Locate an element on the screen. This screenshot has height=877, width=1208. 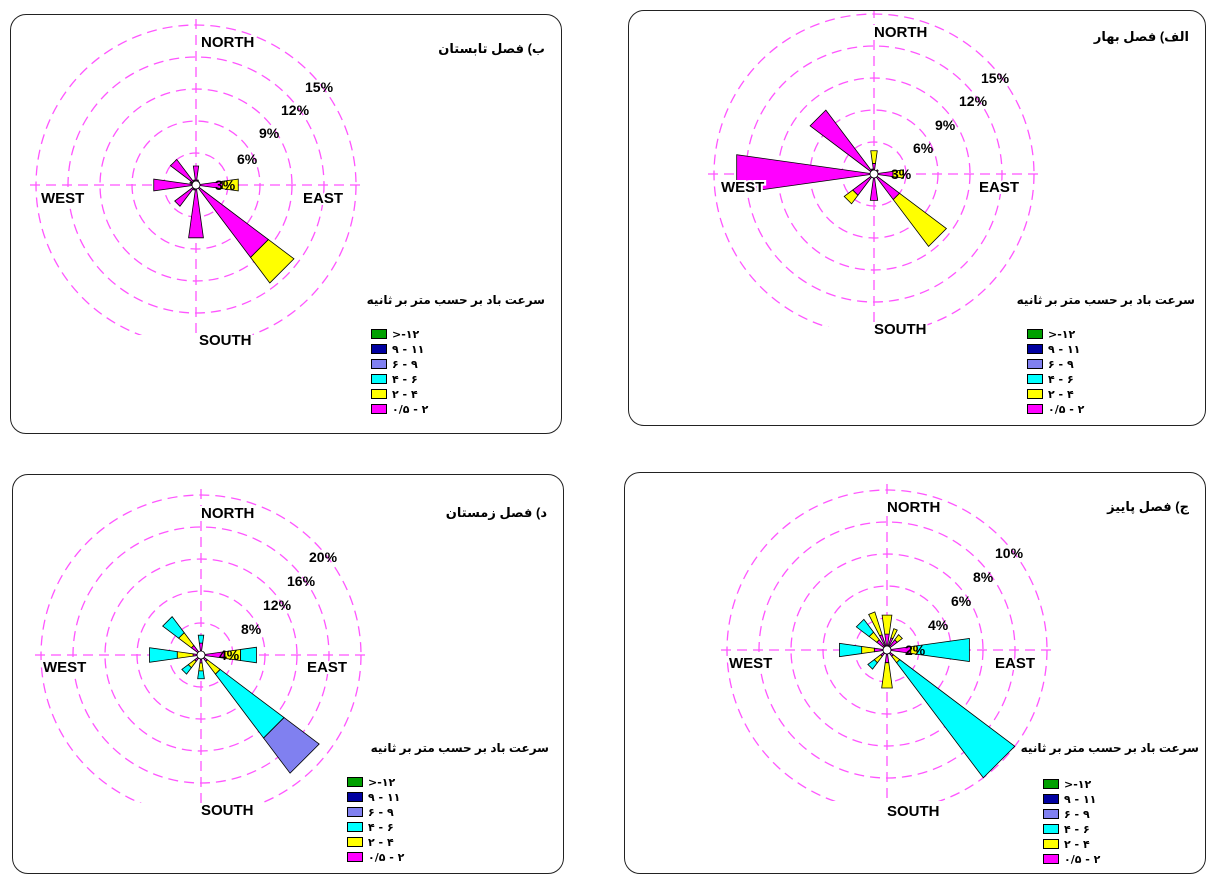
ring-label: 4% is located at coordinates (229, 655).